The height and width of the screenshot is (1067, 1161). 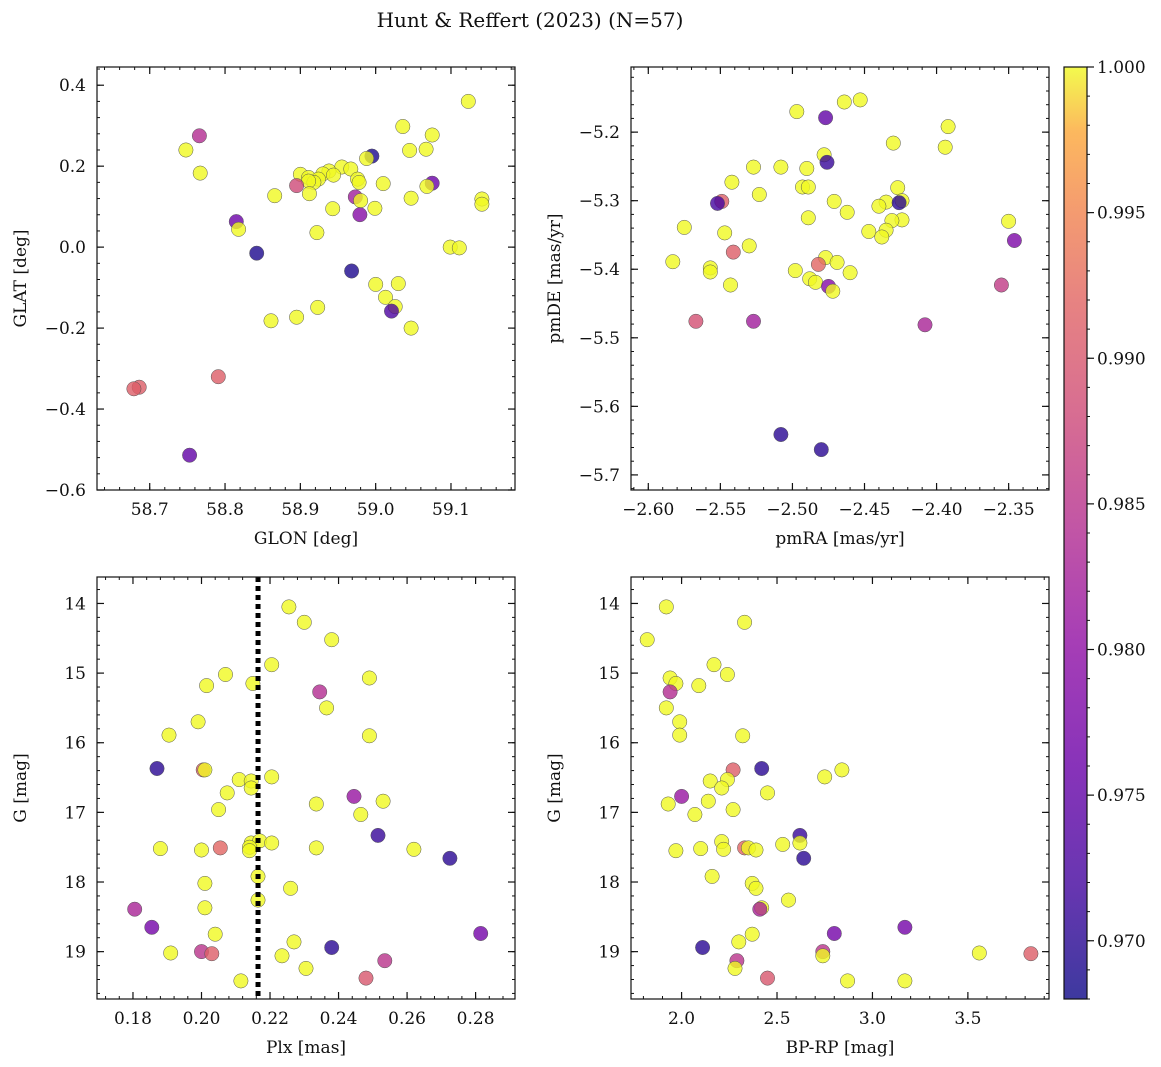 I want to click on axes-frame, so click(x=306, y=278).